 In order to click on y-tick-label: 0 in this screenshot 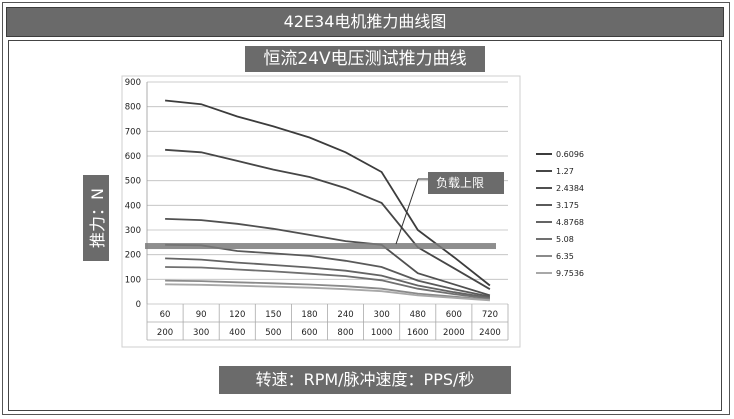, I will do `click(138, 305)`.